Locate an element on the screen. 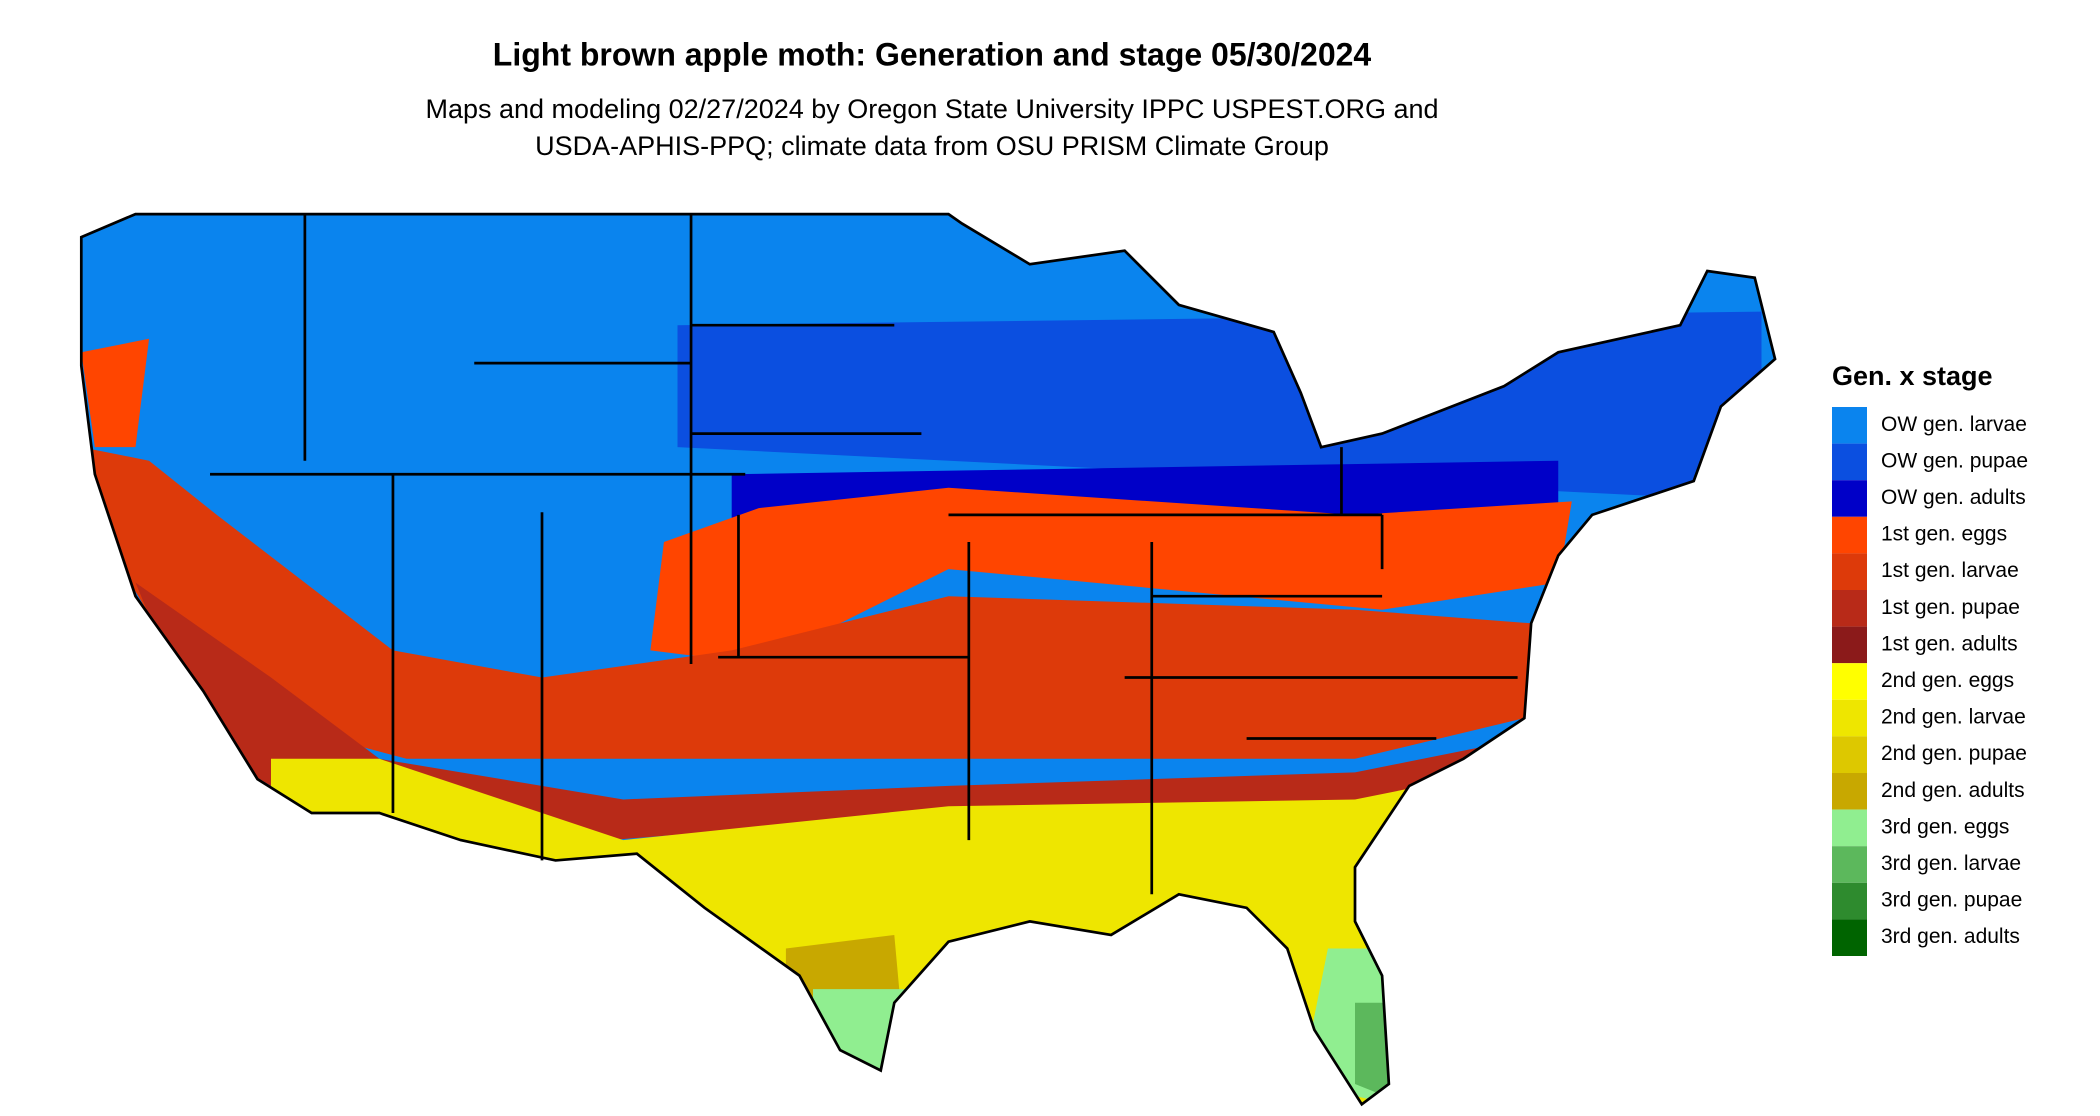  legend-label: 3rd gen. larvae is located at coordinates (1951, 863).